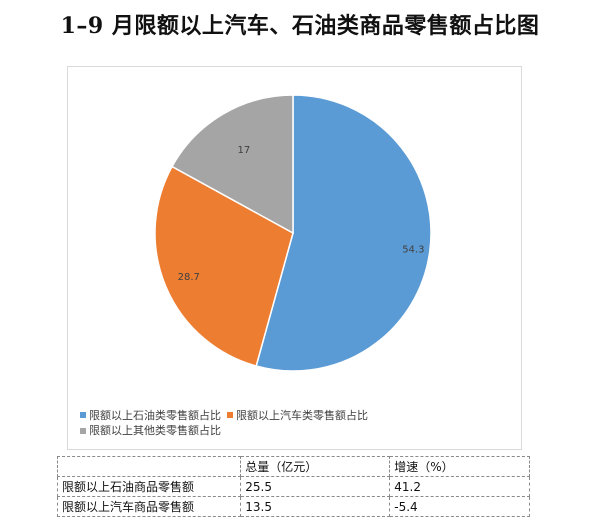  I want to click on table-cell: 25.5, so click(315, 486).